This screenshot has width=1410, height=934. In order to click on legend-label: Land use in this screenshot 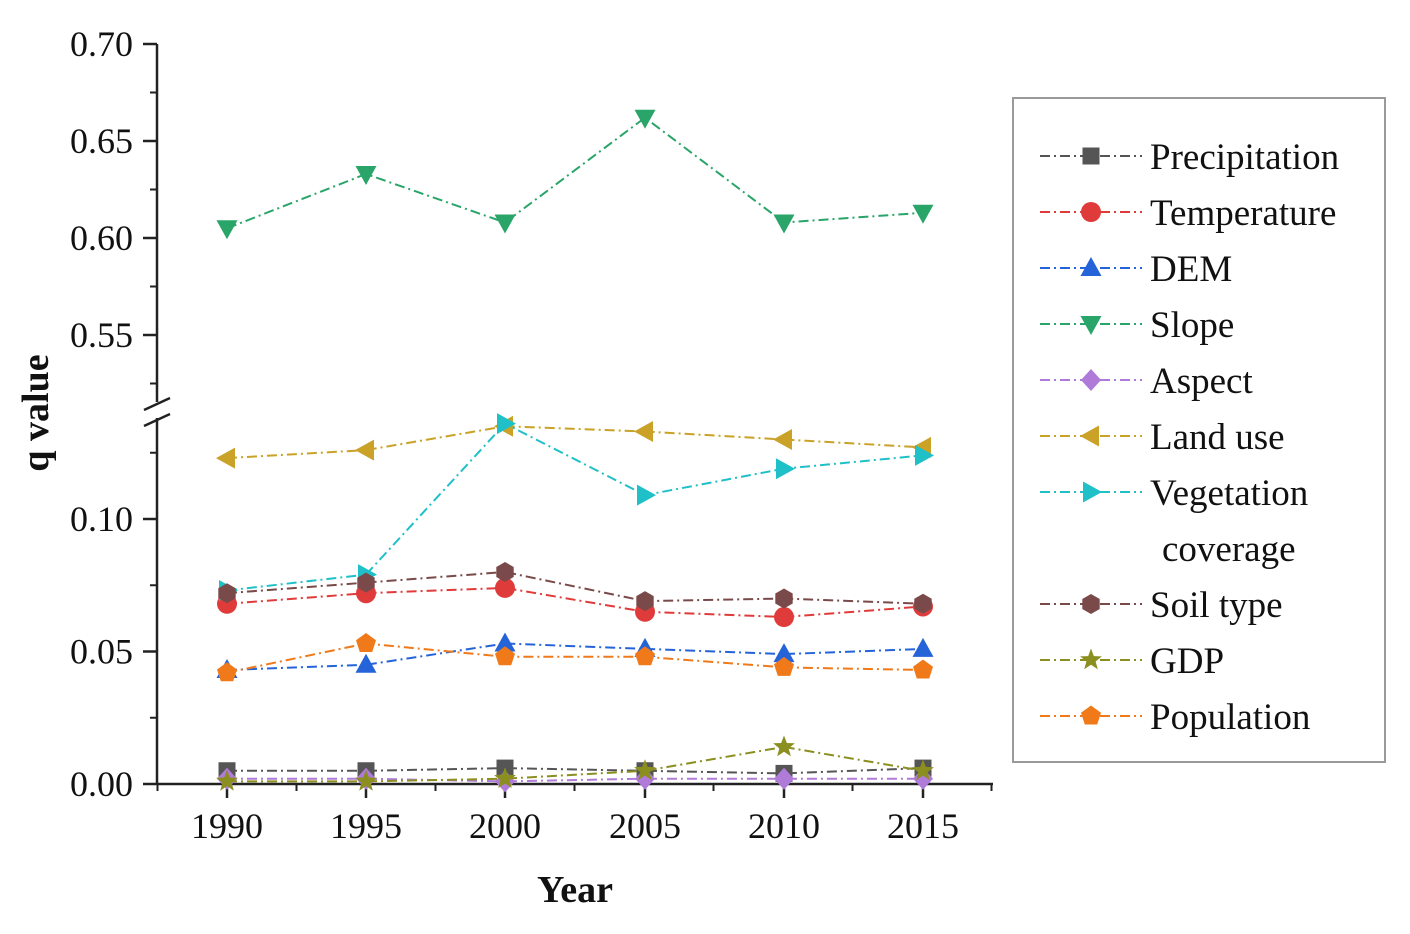, I will do `click(1217, 437)`.